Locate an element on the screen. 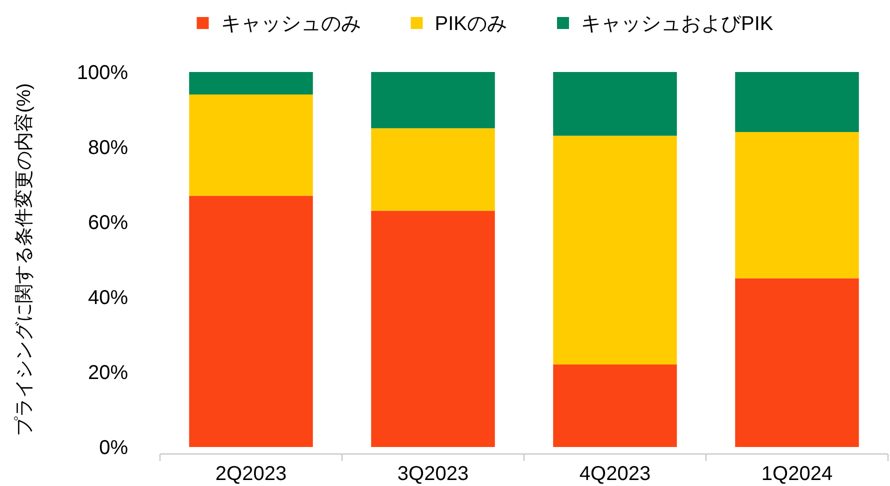 The width and height of the screenshot is (890, 486). y-tick-label: 20% is located at coordinates (108, 373).